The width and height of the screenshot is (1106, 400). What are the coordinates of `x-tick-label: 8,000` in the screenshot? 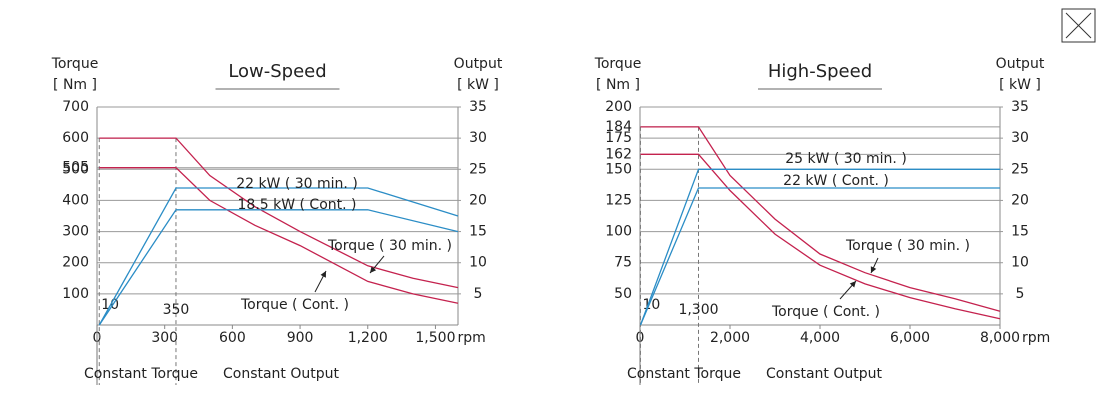 It's located at (1000, 338).